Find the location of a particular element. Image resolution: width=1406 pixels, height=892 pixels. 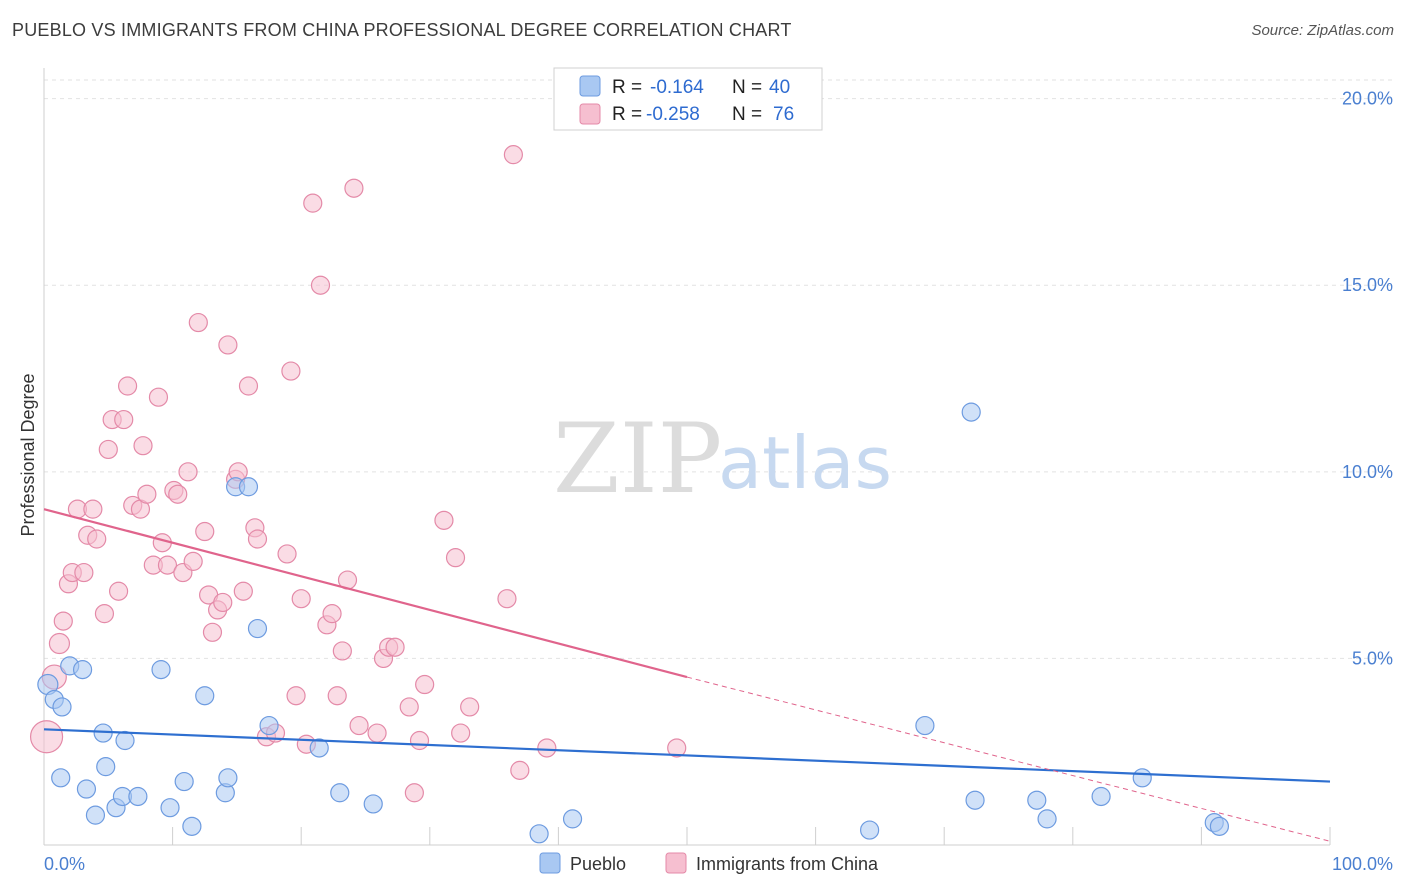

x-tick-labels: 0.0% 100.0% is located at coordinates (718, 864).